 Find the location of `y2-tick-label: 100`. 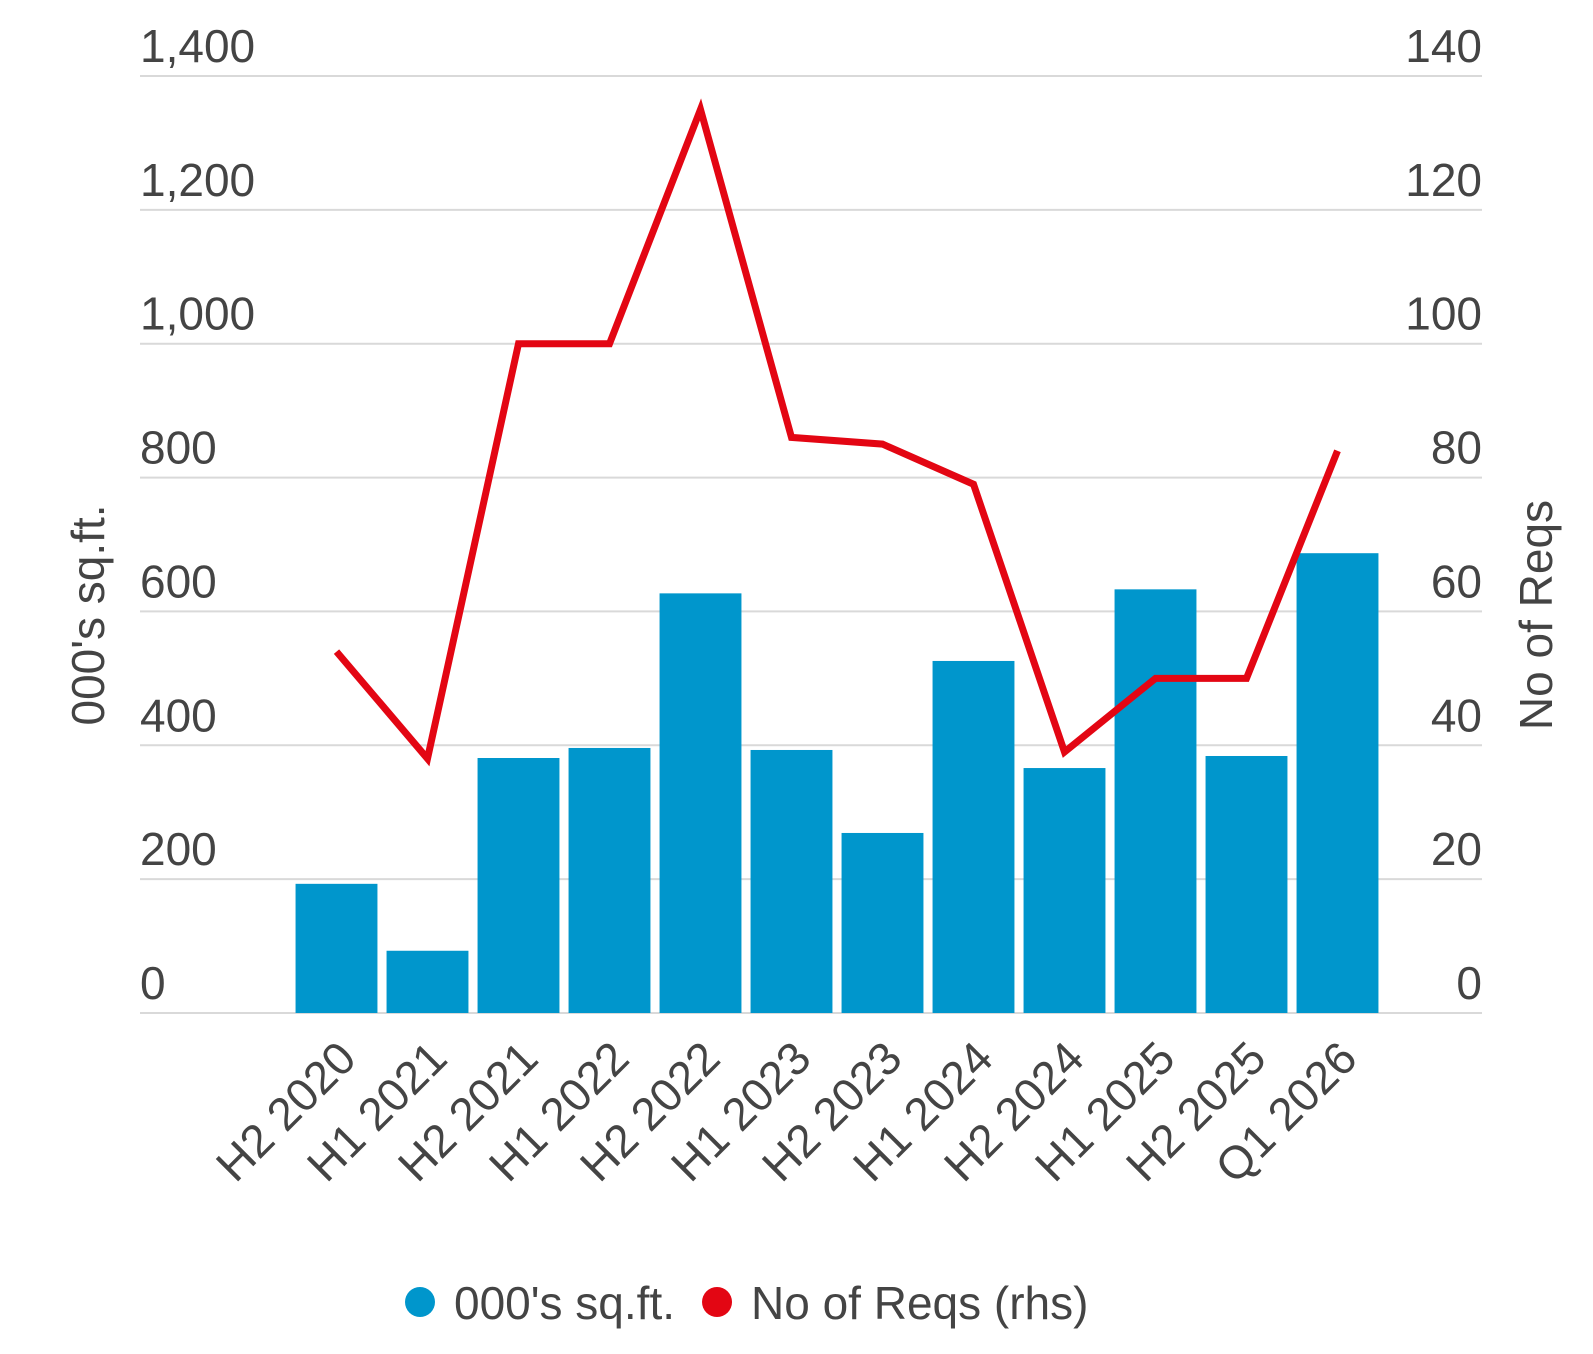

y2-tick-label: 100 is located at coordinates (1443, 314).